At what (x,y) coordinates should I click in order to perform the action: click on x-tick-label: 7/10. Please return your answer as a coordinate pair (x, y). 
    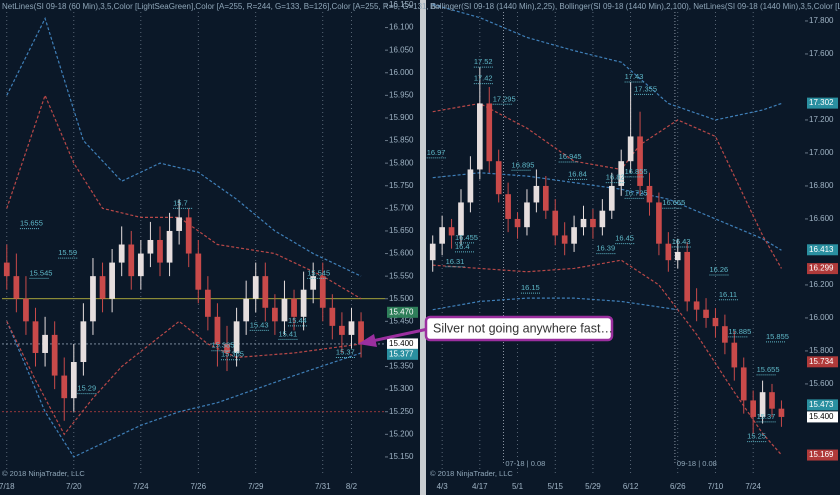
    Looking at the image, I should click on (716, 486).